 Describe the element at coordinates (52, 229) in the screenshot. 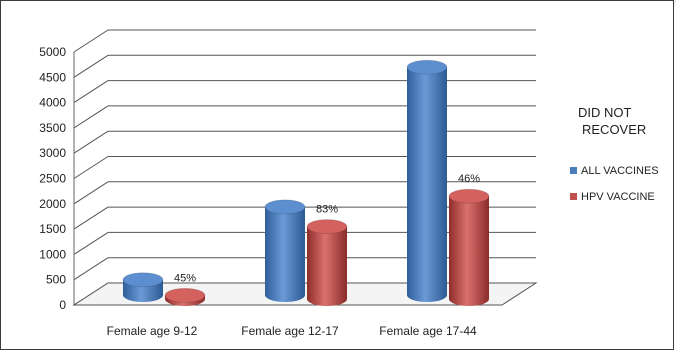

I see `y-tick-label: 1500` at that location.